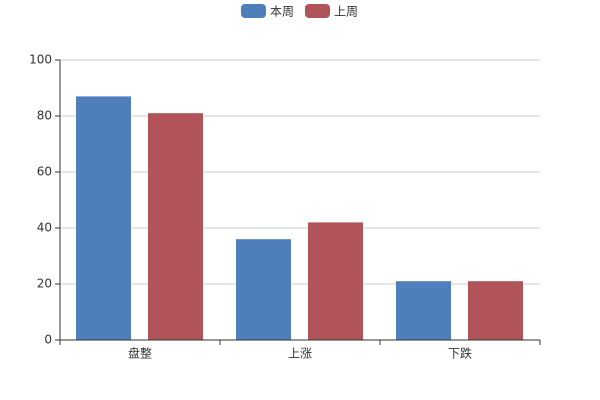 The width and height of the screenshot is (600, 400). Describe the element at coordinates (460, 353) in the screenshot. I see `x-tick-label: 下跌` at that location.